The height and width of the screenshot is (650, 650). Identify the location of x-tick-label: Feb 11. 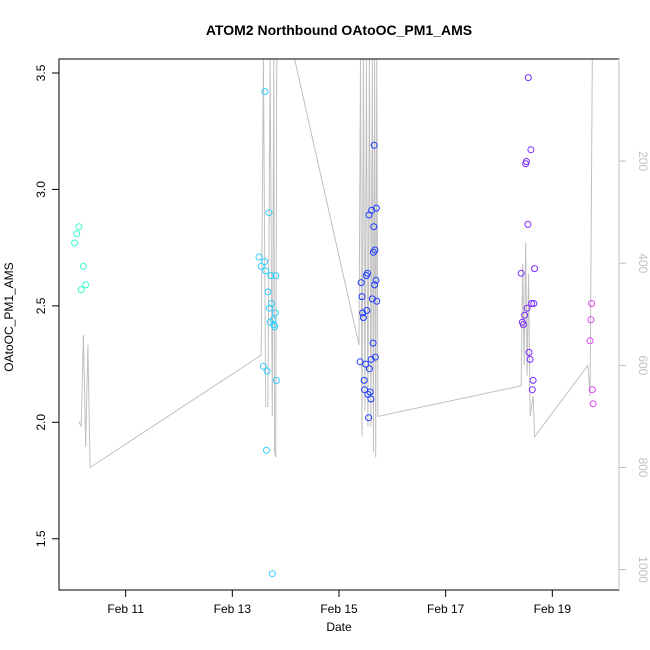
(125, 609).